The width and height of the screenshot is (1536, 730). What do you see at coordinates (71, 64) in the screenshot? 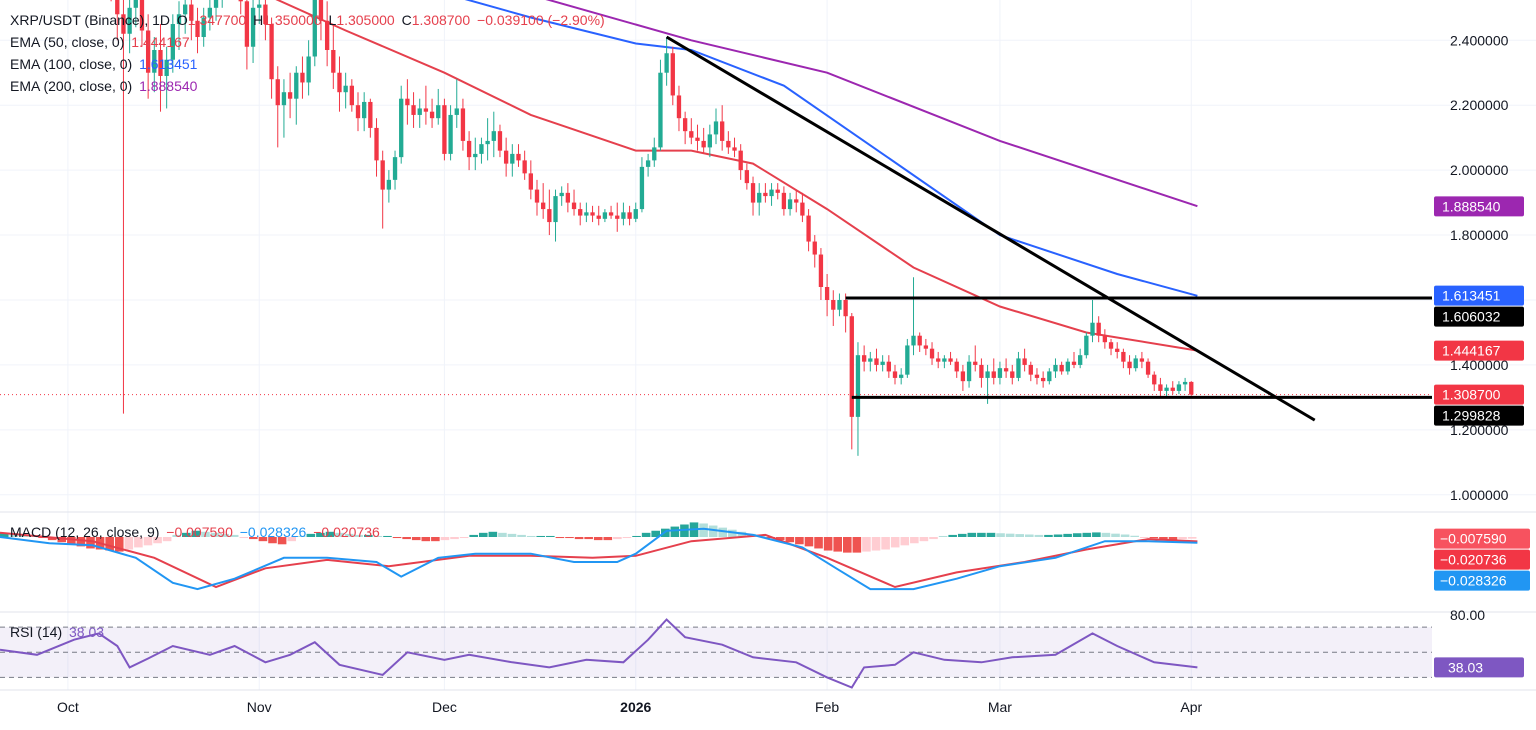
I see `ema100-label: EMA (100, close, 0)` at bounding box center [71, 64].